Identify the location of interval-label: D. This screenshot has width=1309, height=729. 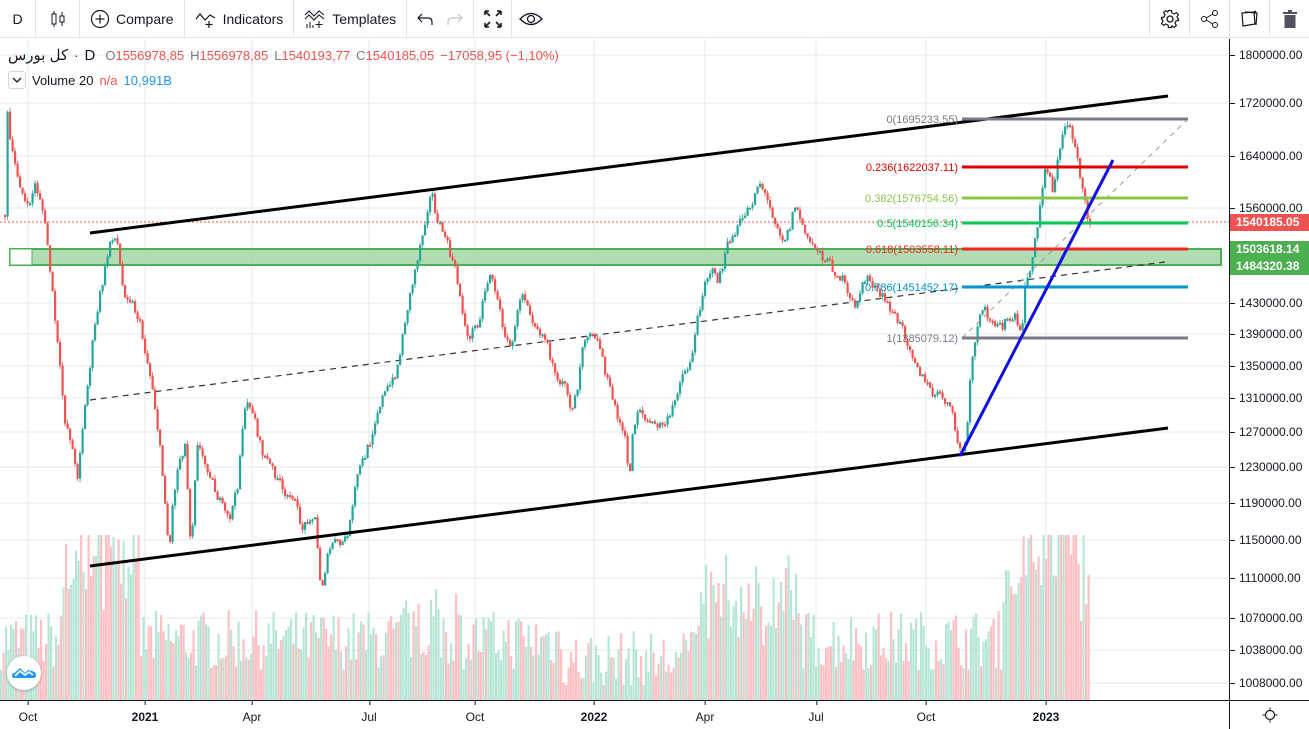
(17, 18).